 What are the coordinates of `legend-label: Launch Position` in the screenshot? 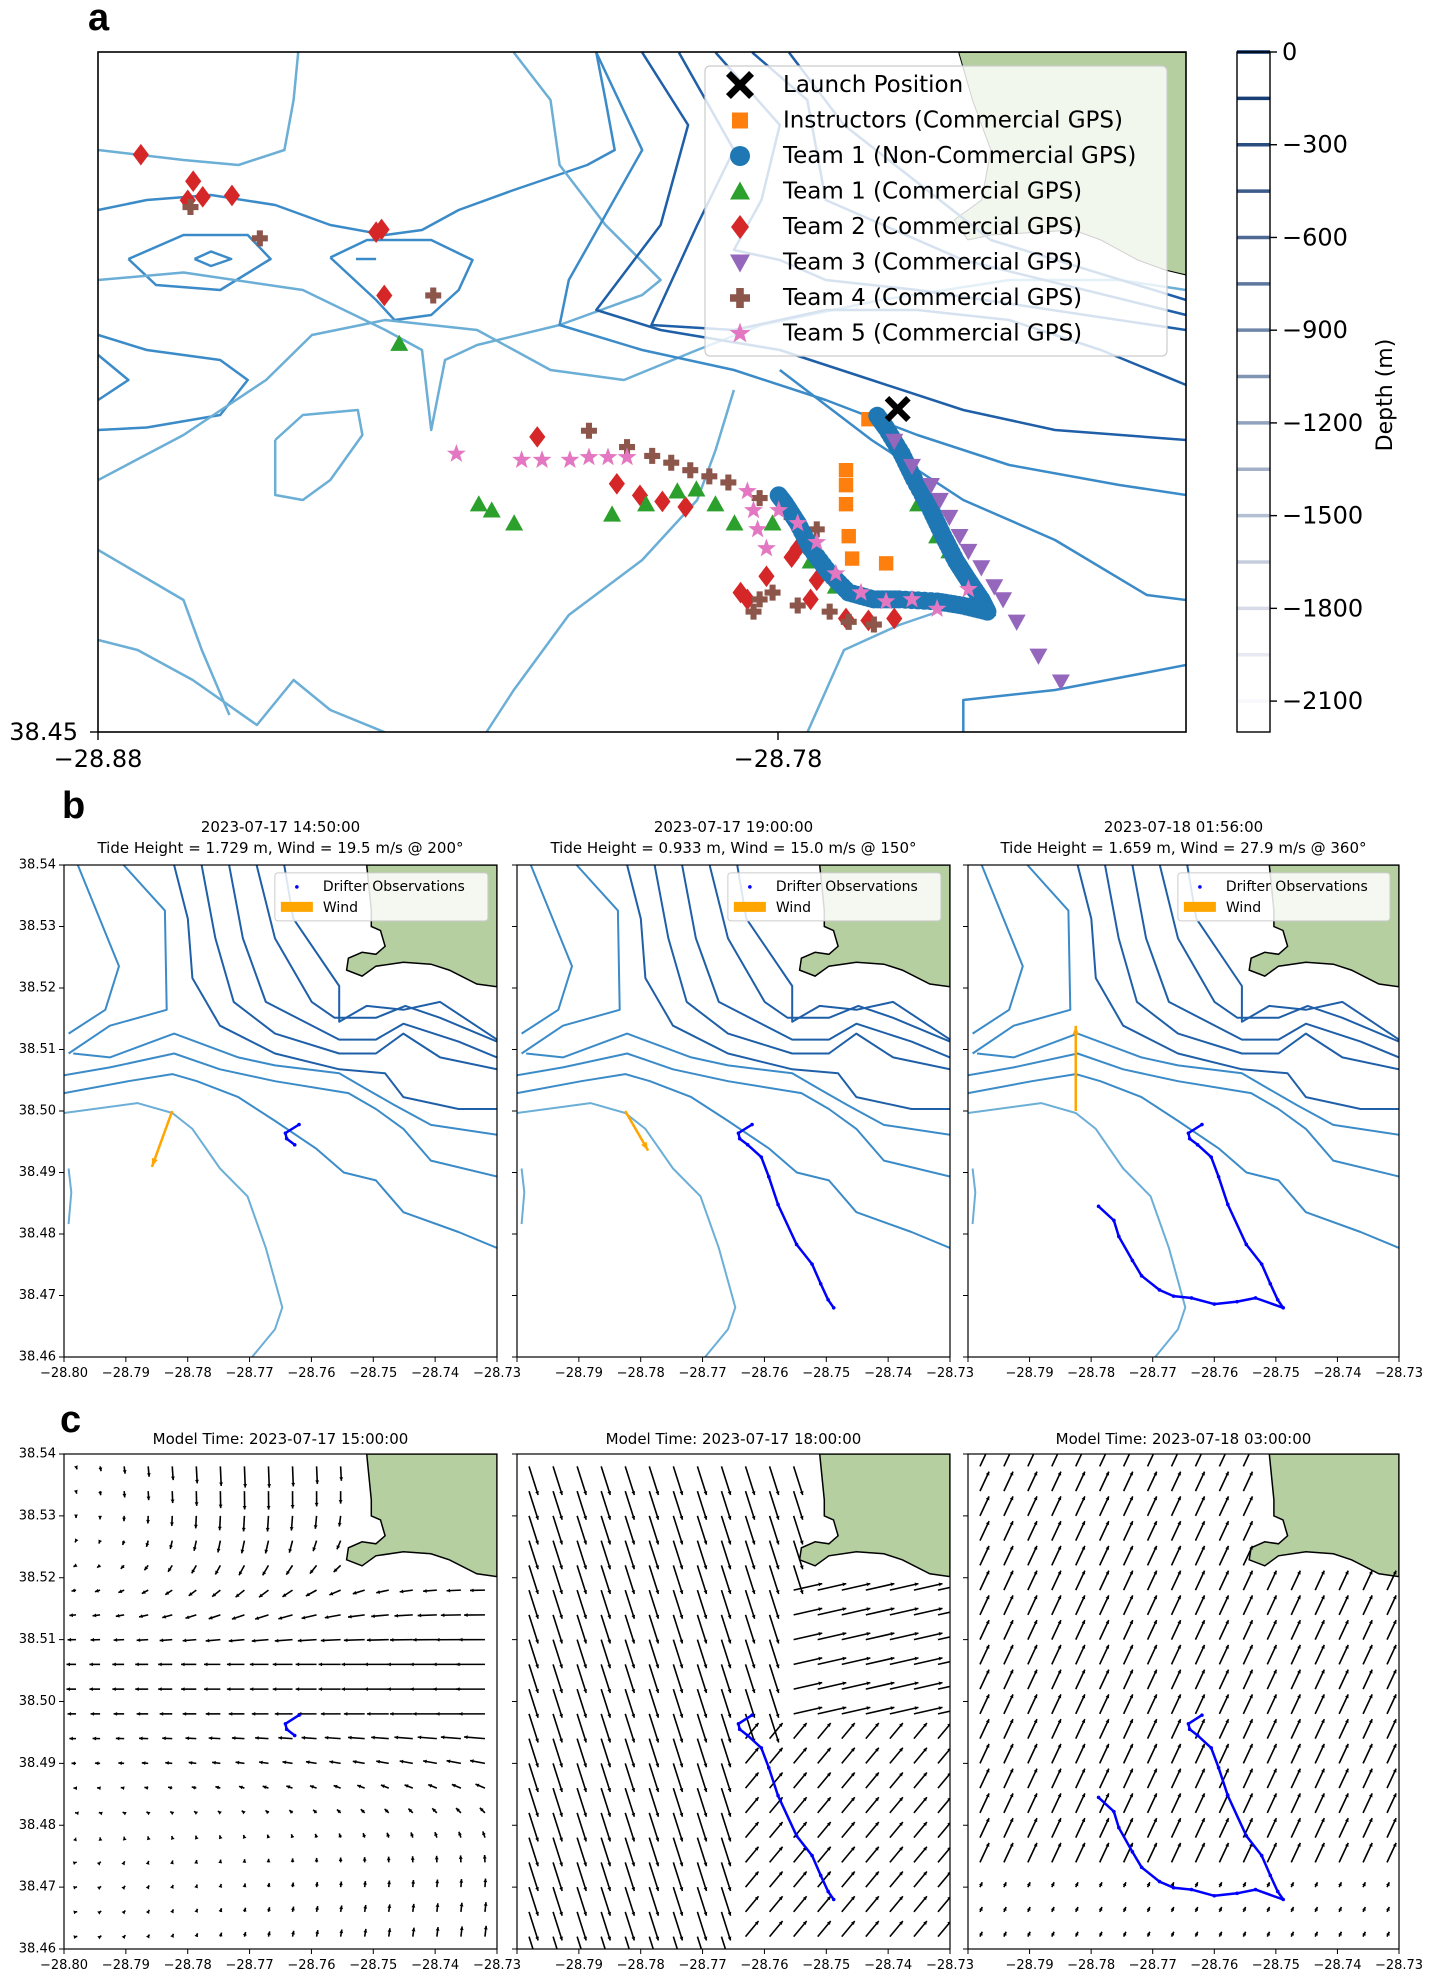 It's located at (873, 85).